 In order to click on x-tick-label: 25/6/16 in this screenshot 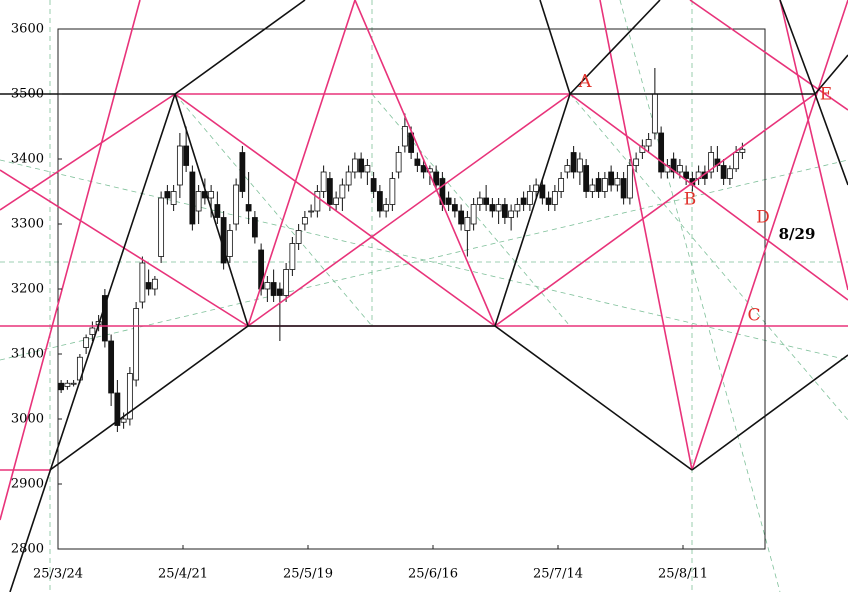, I will do `click(433, 574)`.